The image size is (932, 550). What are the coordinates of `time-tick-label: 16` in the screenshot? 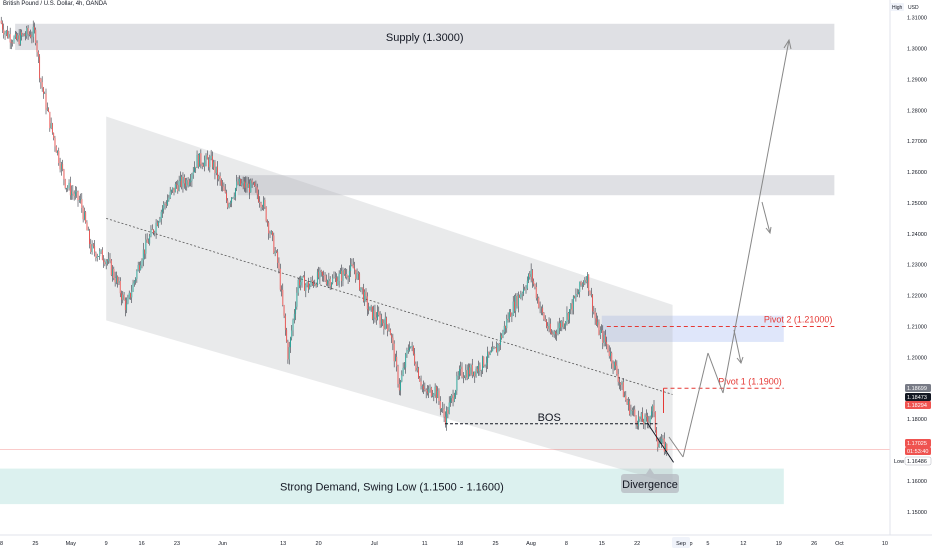 It's located at (142, 544).